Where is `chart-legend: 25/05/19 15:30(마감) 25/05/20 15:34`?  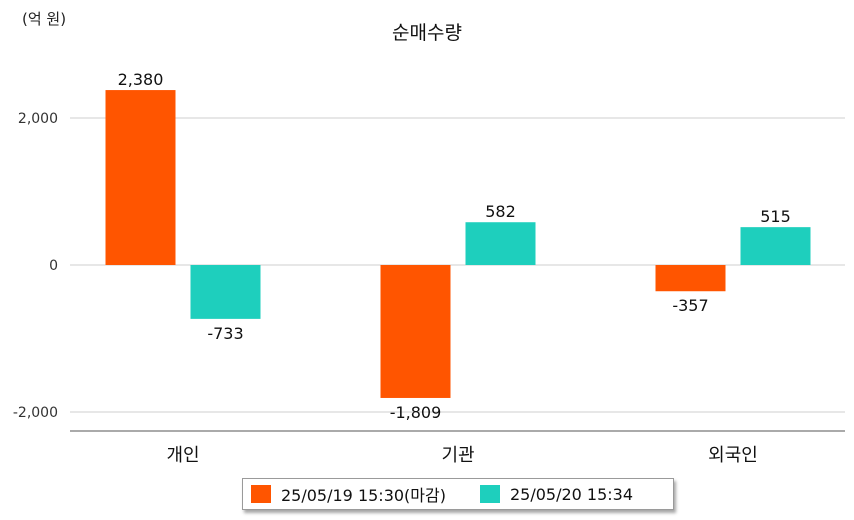 chart-legend: 25/05/19 15:30(마감) 25/05/20 15:34 is located at coordinates (458, 494).